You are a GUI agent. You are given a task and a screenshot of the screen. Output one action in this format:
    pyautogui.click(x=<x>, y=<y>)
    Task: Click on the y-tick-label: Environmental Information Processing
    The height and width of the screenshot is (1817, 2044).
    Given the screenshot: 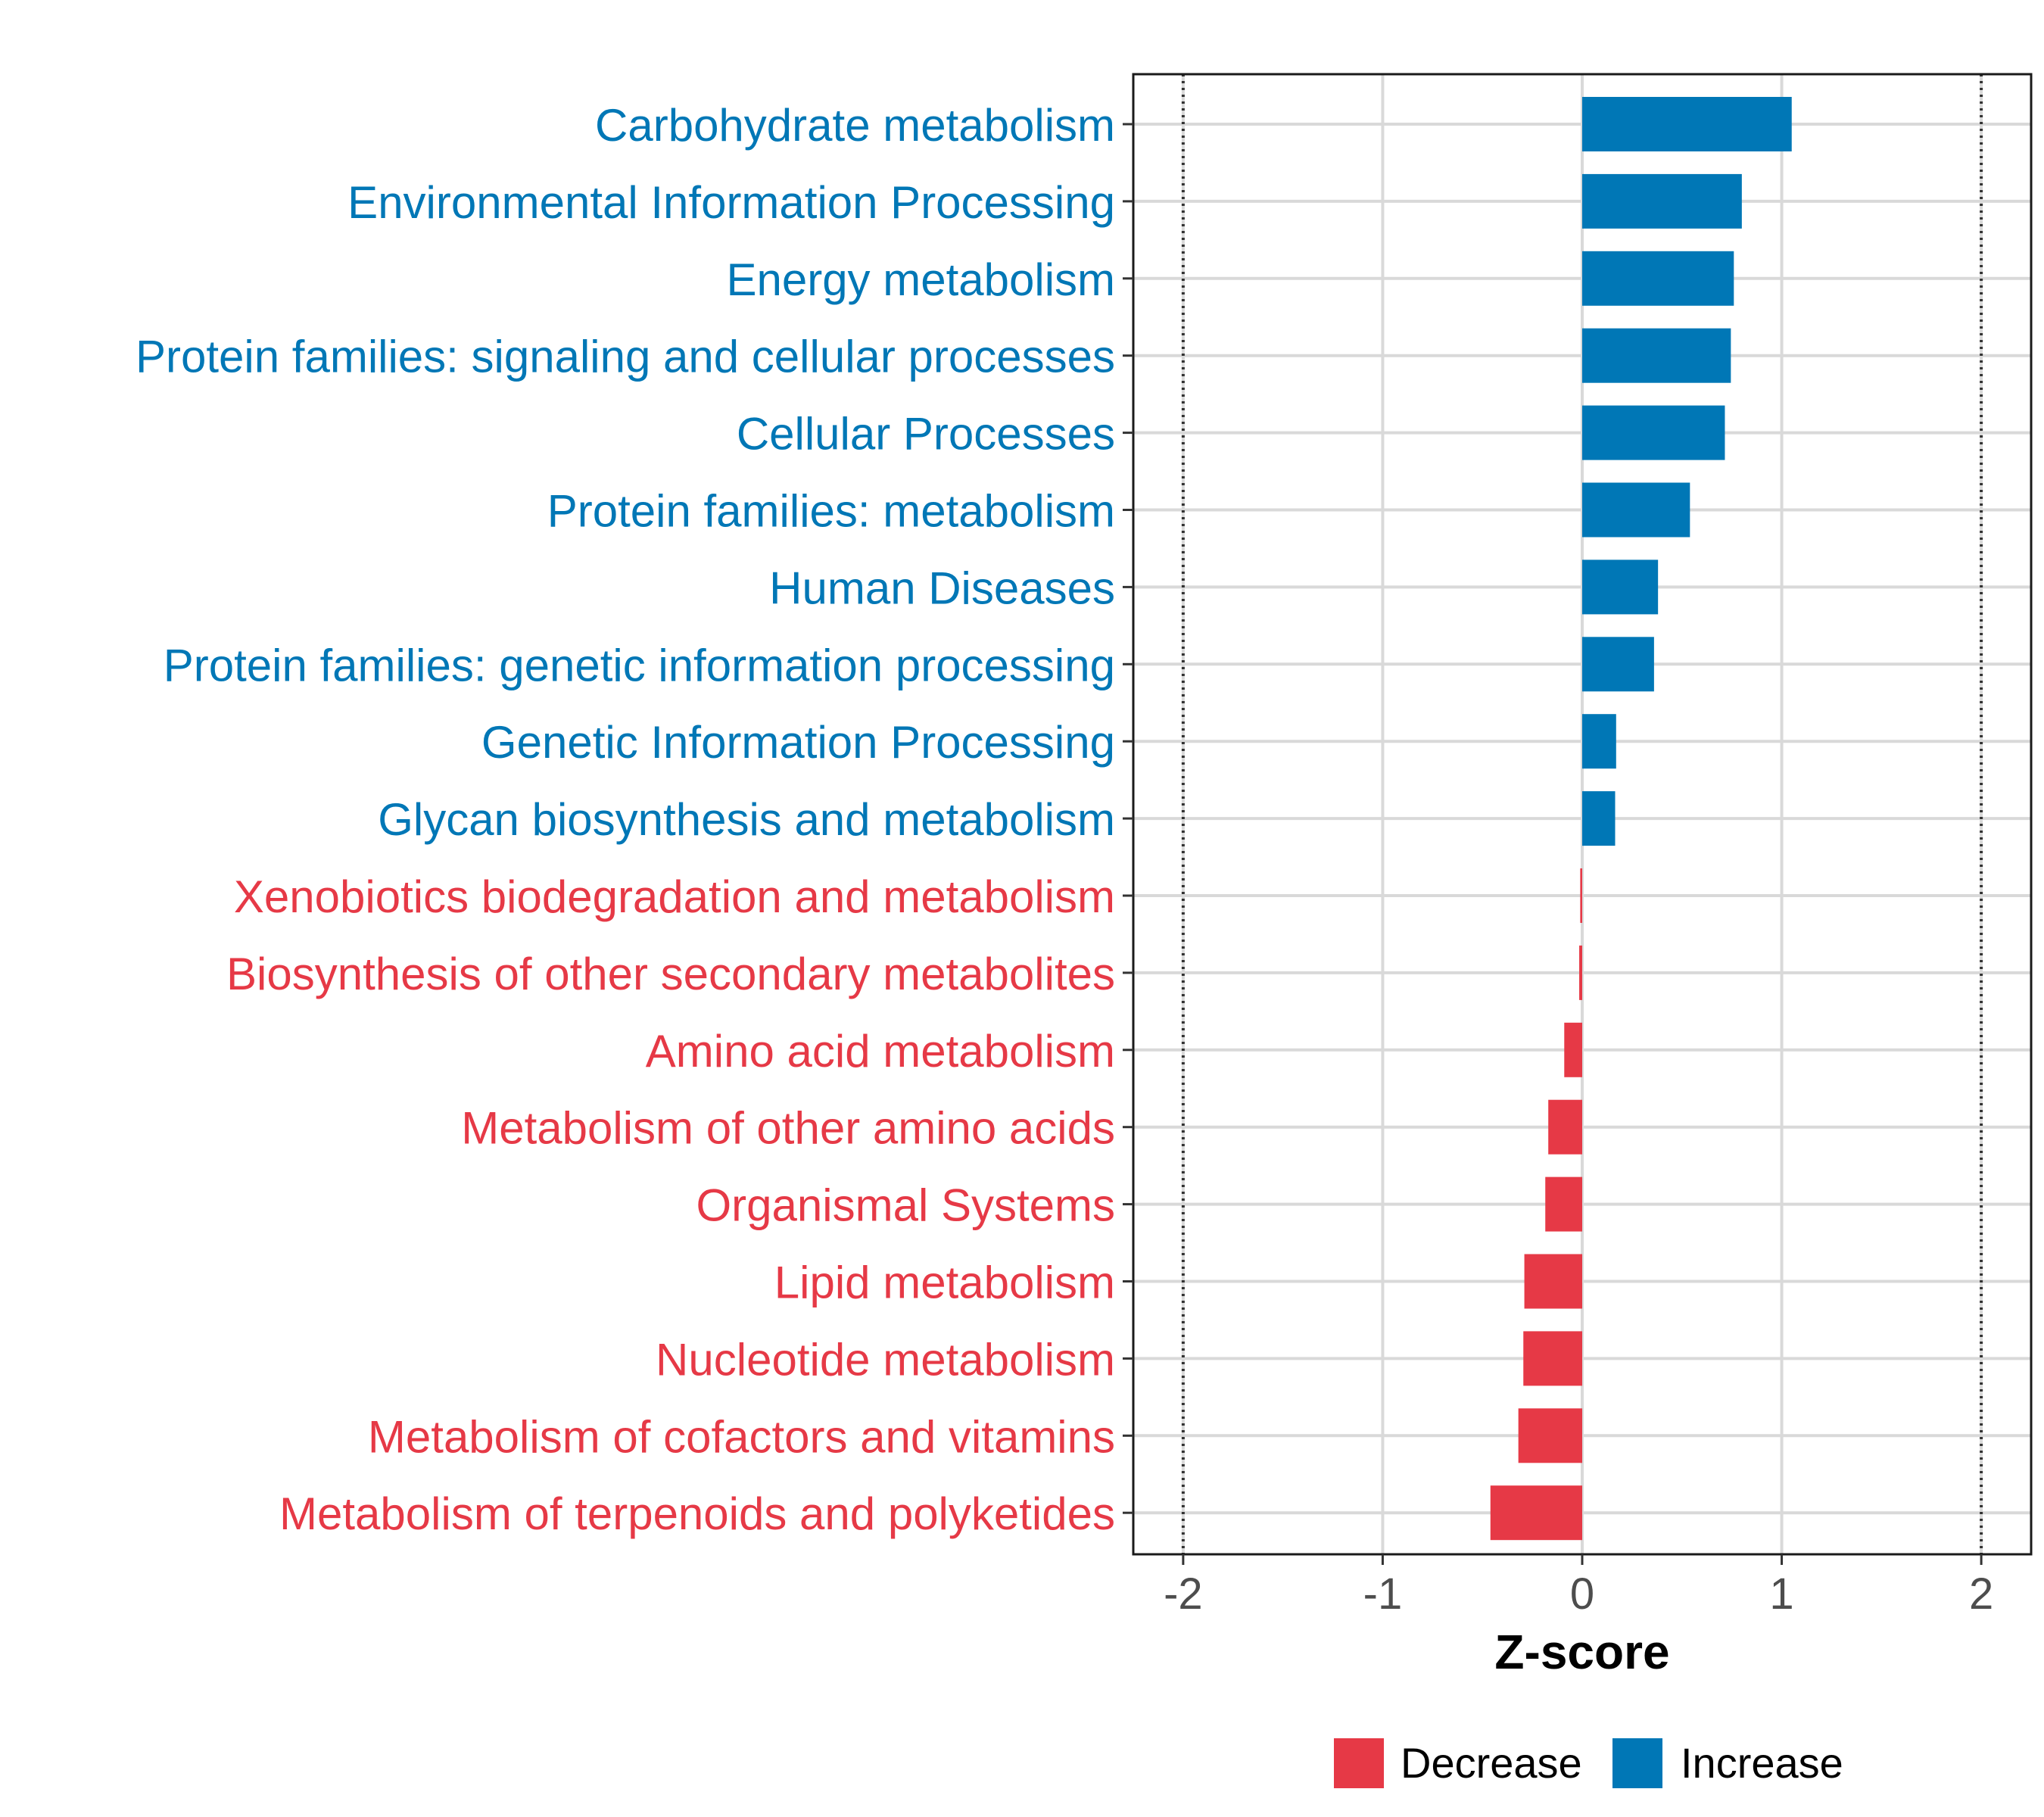 What is the action you would take?
    pyautogui.click(x=731, y=202)
    